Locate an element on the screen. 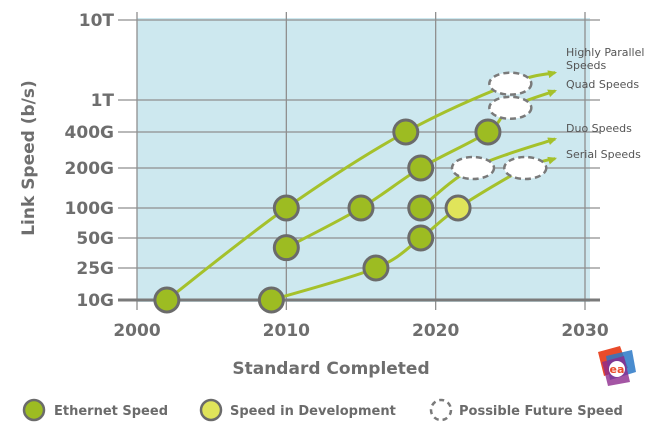  y-tick-label: 200G is located at coordinates (89, 169).